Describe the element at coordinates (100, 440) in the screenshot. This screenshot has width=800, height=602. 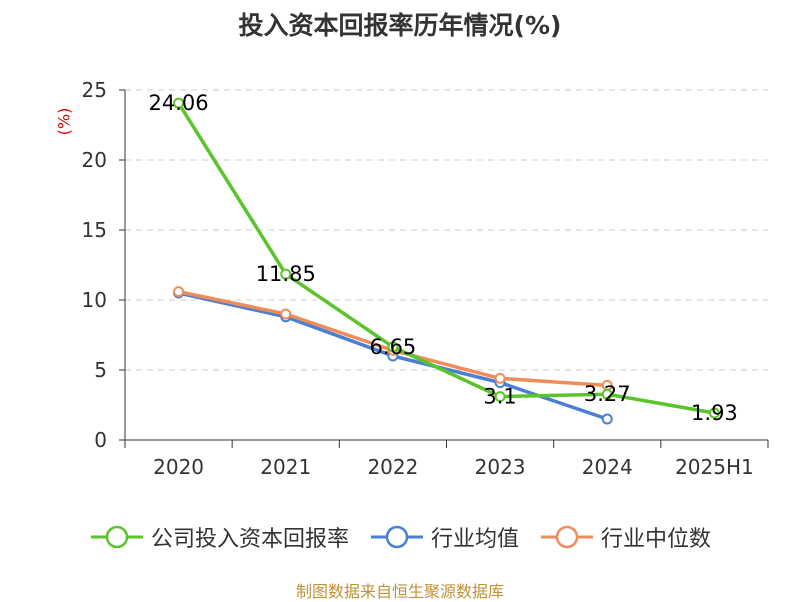
I see `y-tick-label: 0` at that location.